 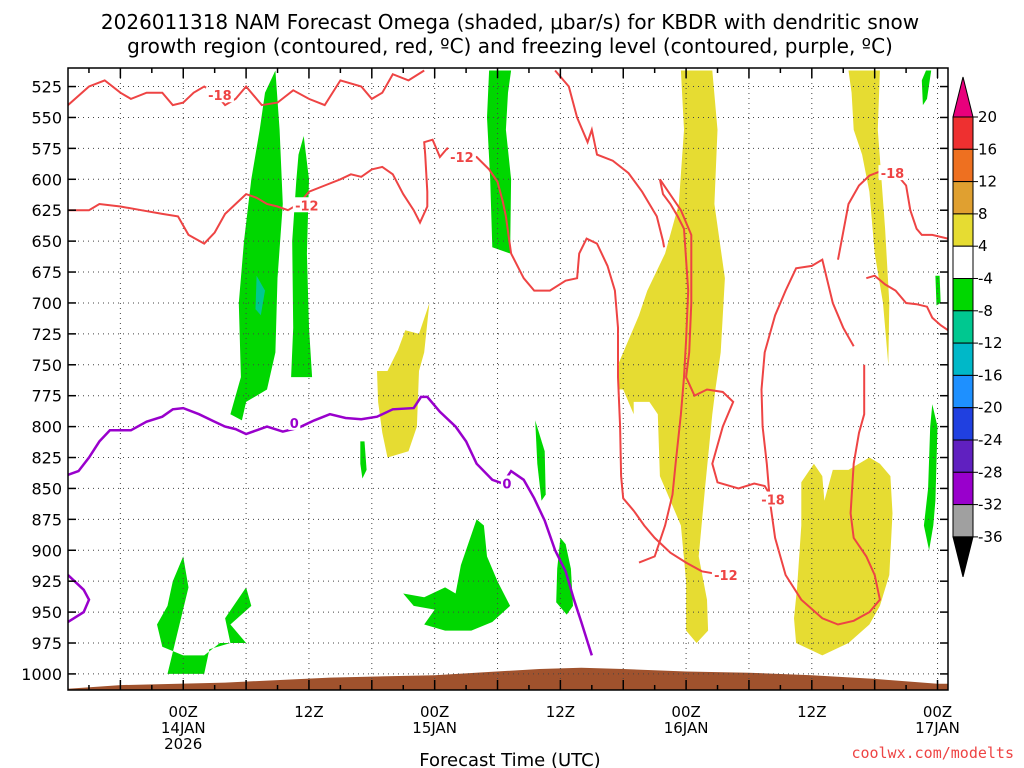 What do you see at coordinates (41, 674) in the screenshot?
I see `y-tick-label: 1000` at bounding box center [41, 674].